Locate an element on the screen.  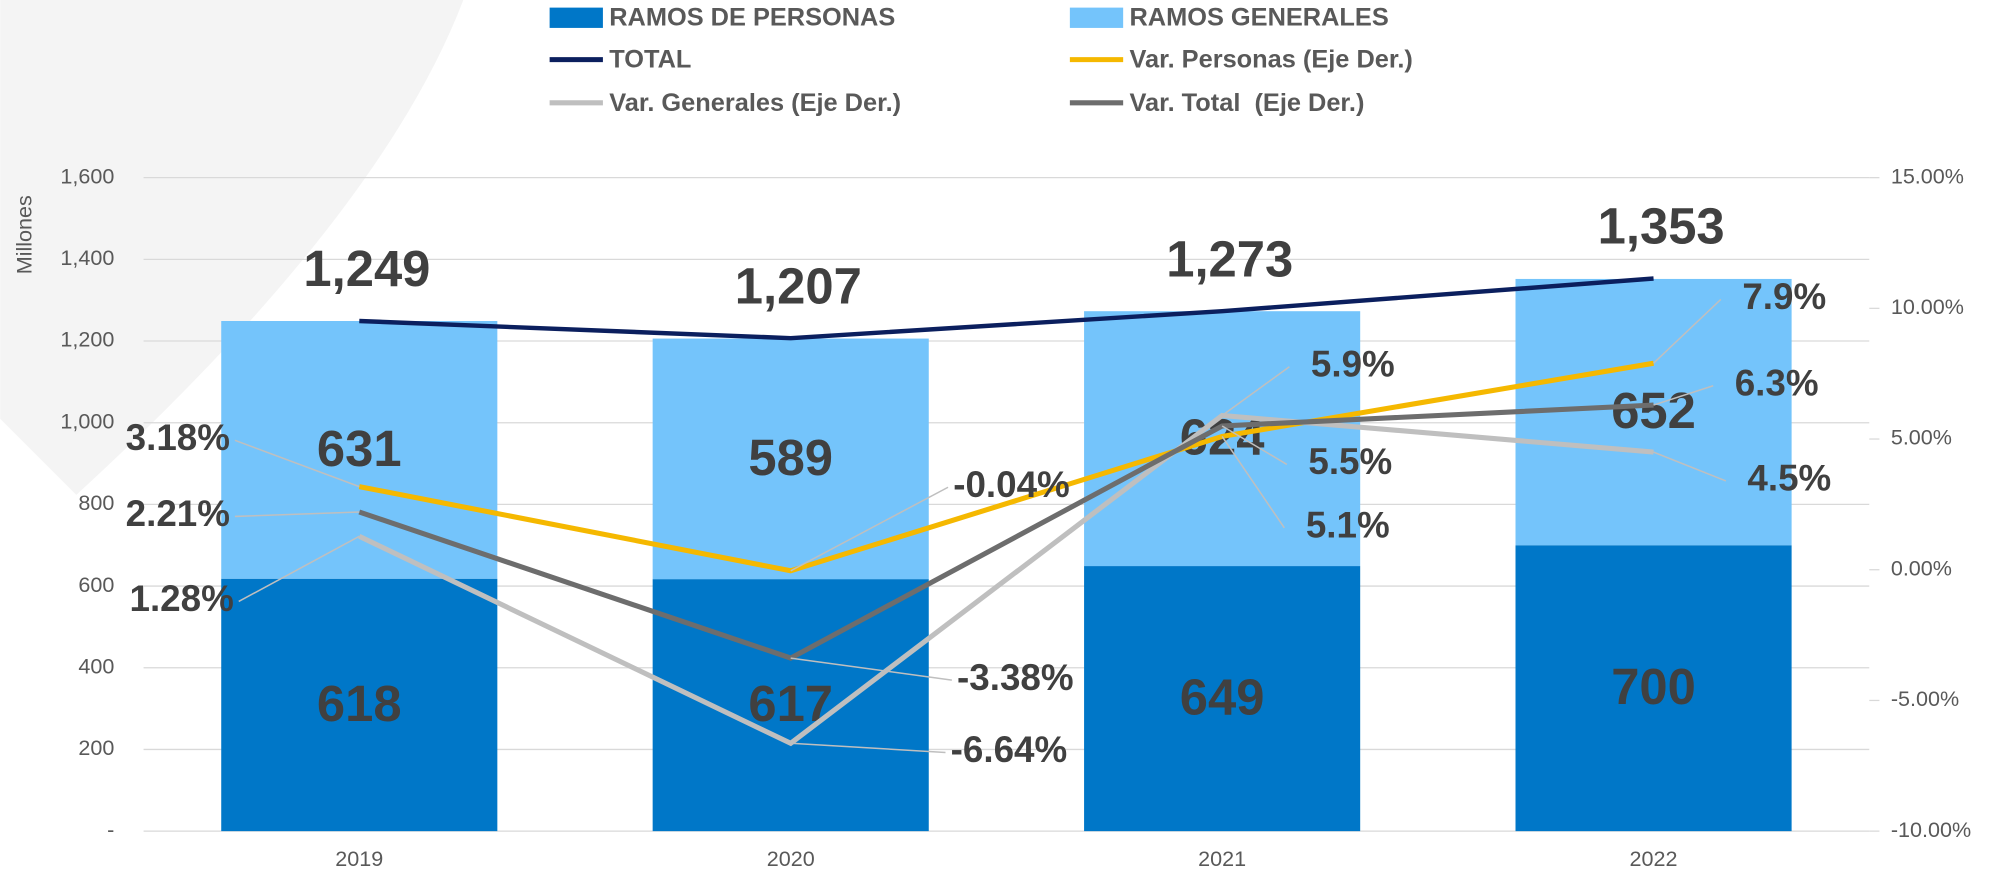
value-label: 1.28% is located at coordinates (181, 598).